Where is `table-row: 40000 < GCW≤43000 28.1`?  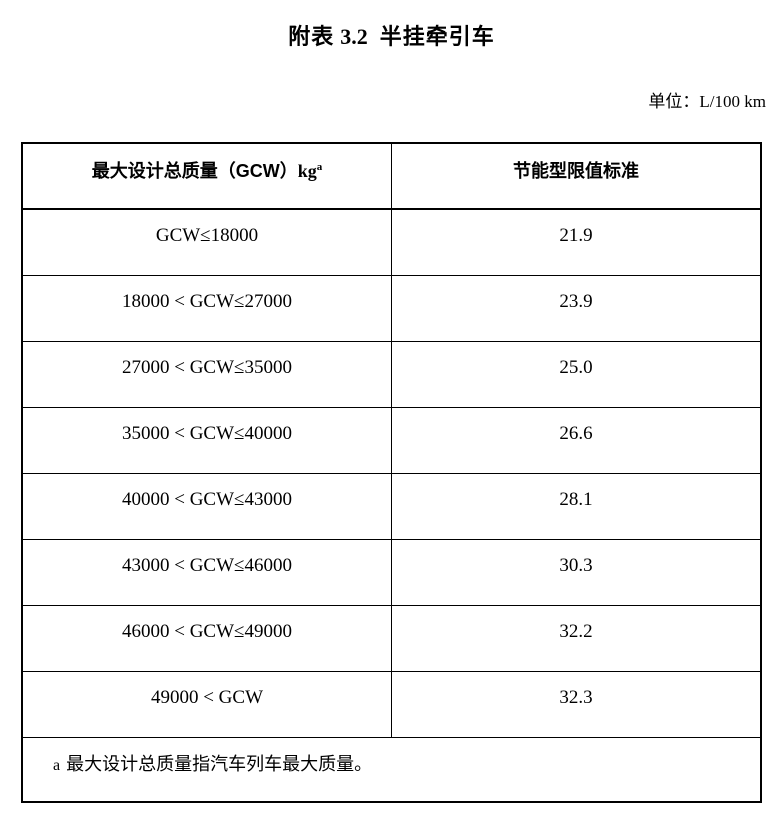 table-row: 40000 < GCW≤43000 28.1 is located at coordinates (391, 506).